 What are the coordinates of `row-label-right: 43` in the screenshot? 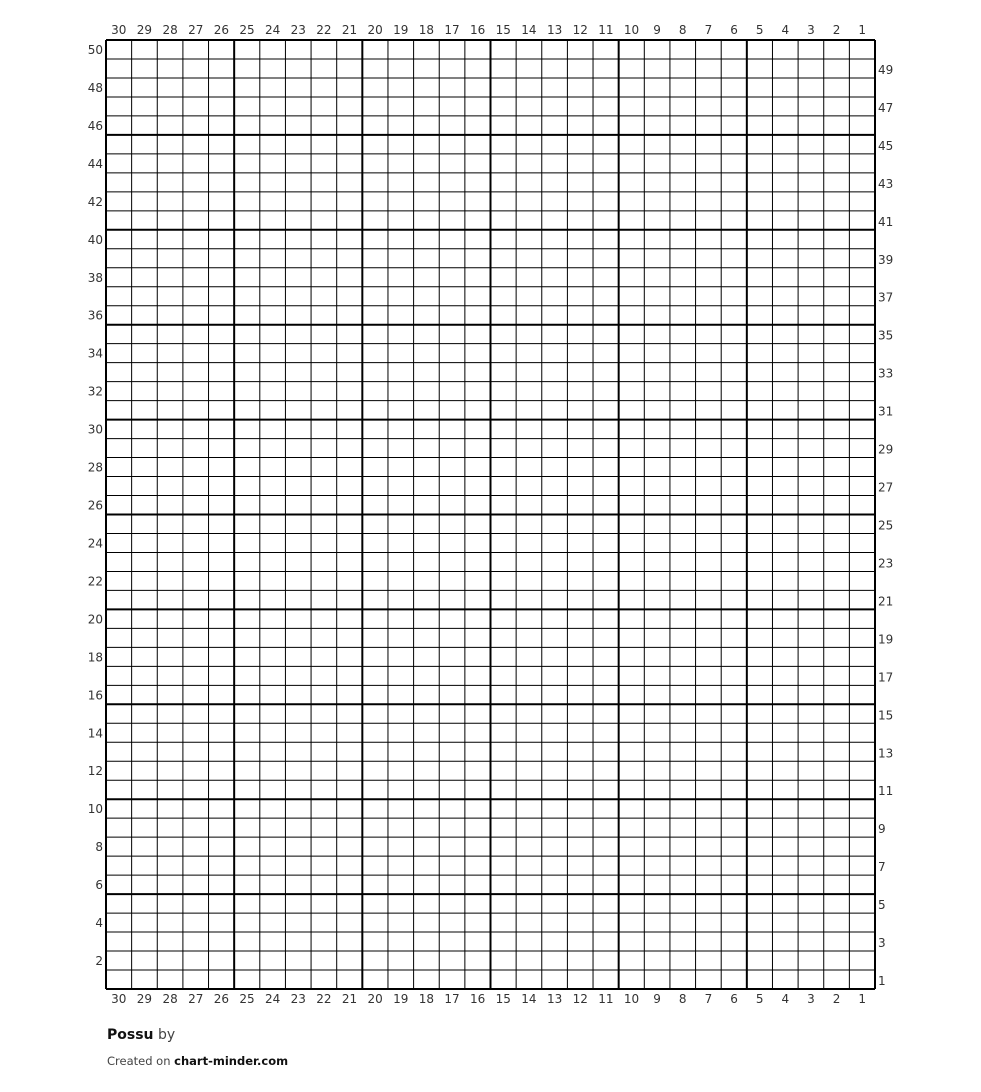 It's located at (885, 184).